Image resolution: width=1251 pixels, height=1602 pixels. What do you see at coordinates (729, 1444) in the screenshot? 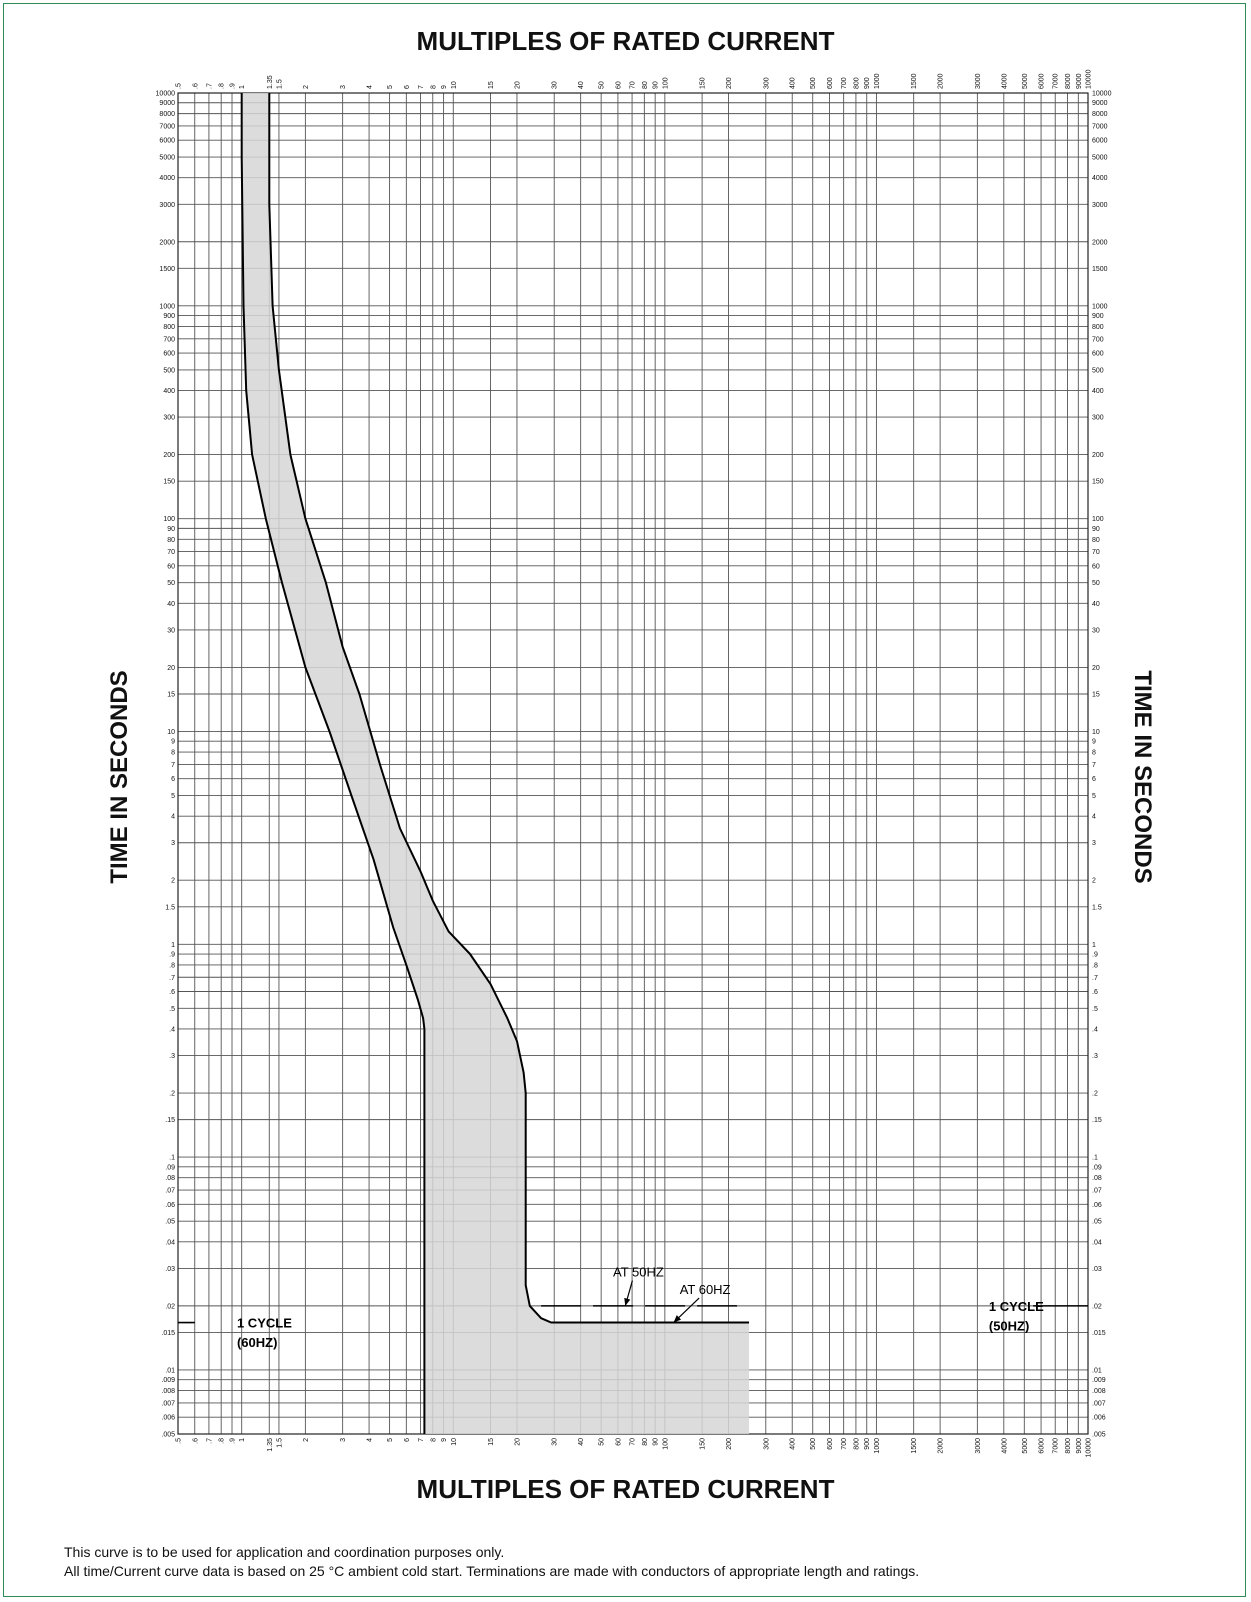
I see `x-tick-label-bottom: 200` at bounding box center [729, 1444].